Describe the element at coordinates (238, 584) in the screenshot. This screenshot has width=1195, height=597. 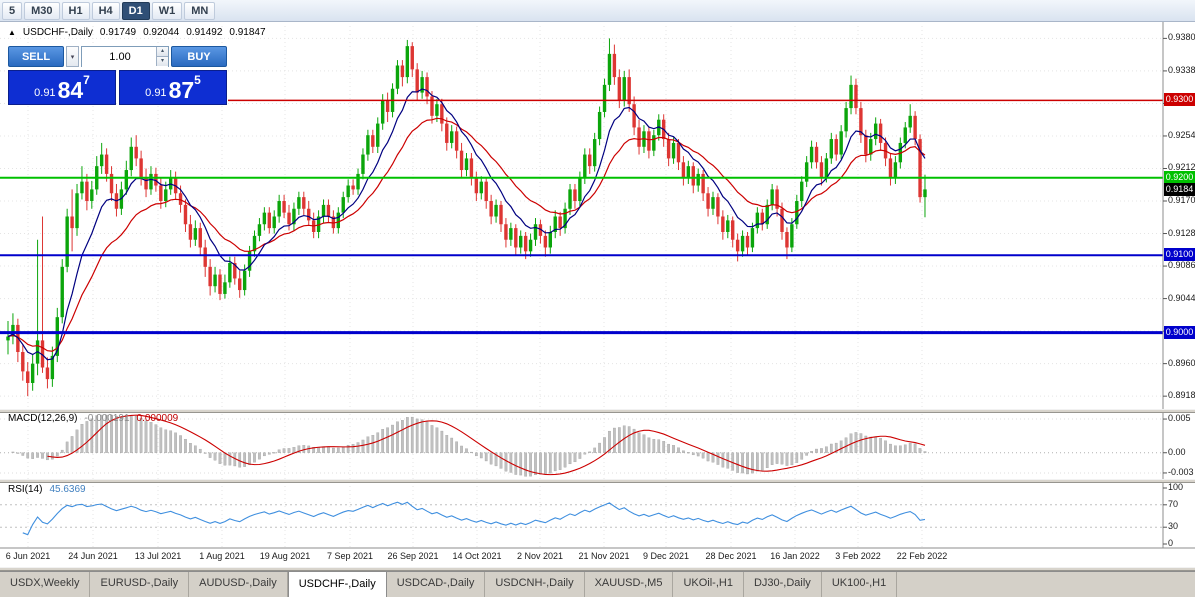
I see `chart-tab-audusd-daily: AUDUSD-,Daily` at that location.